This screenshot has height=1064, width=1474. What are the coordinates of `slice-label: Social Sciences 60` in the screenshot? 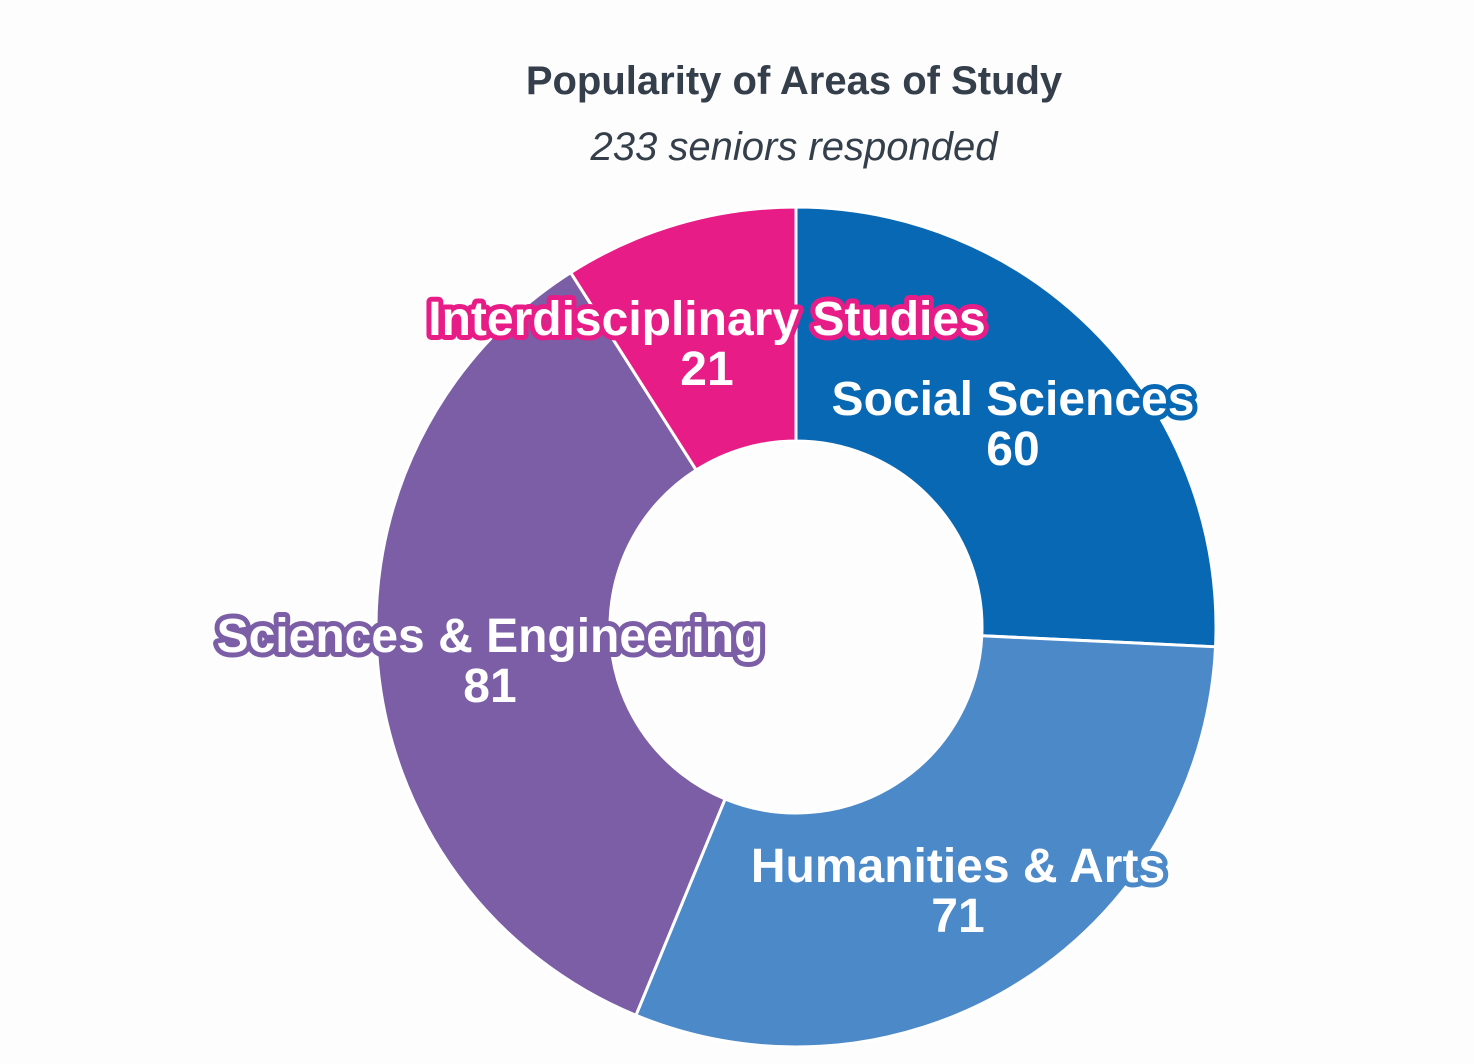 It's located at (1013, 424).